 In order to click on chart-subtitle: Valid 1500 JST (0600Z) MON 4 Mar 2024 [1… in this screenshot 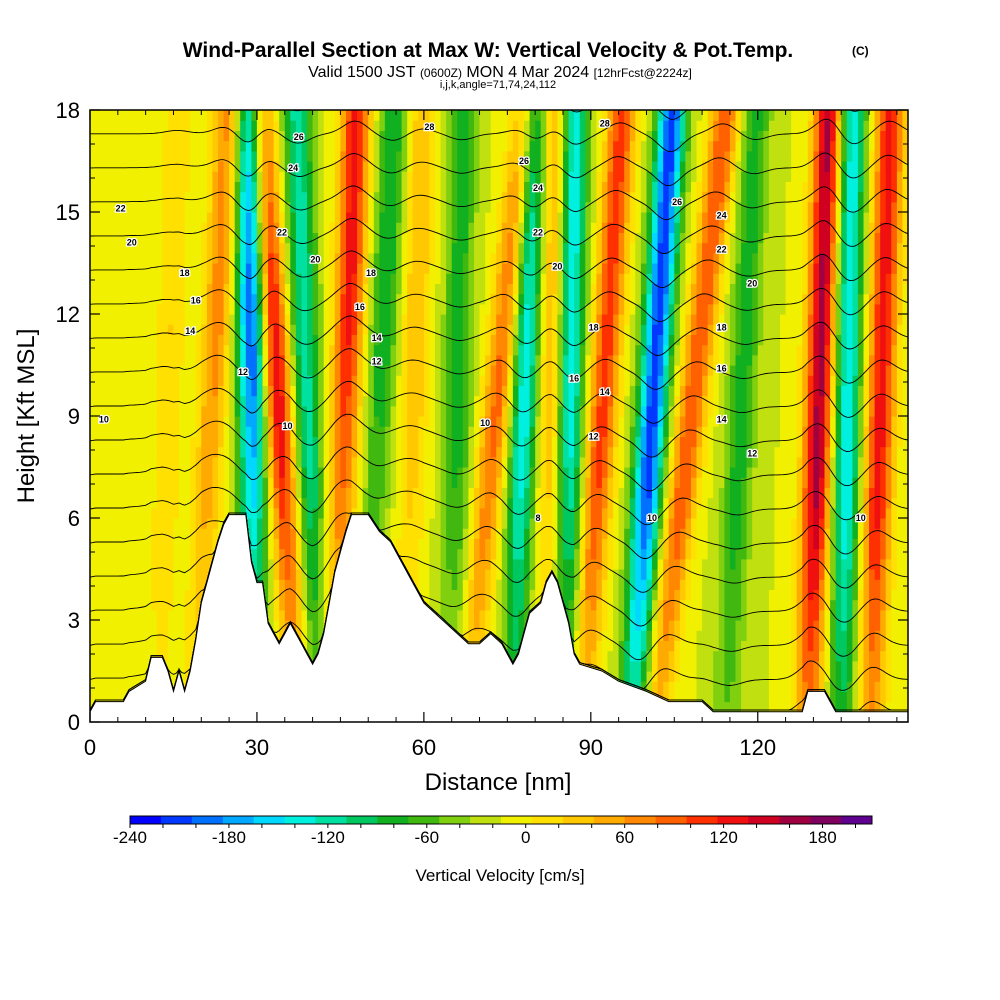, I will do `click(500, 72)`.